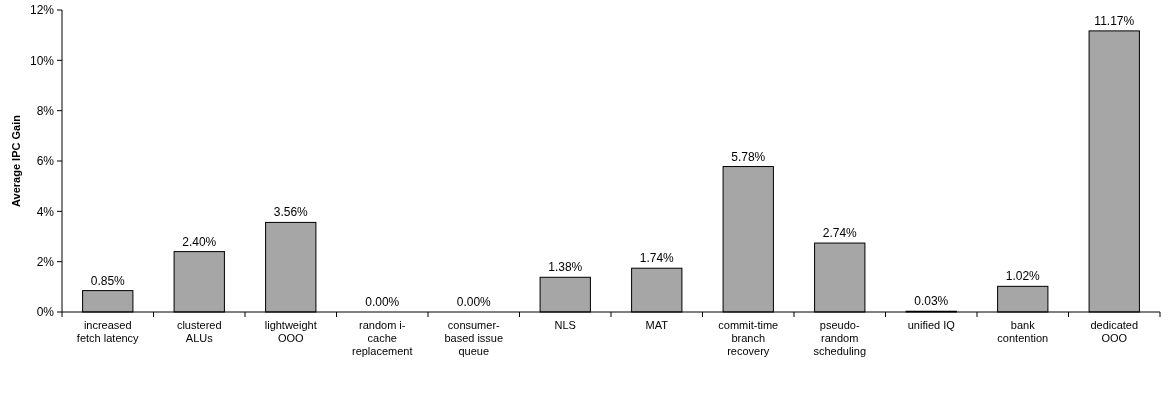  I want to click on x-tick-label: bank contention, so click(1023, 331).